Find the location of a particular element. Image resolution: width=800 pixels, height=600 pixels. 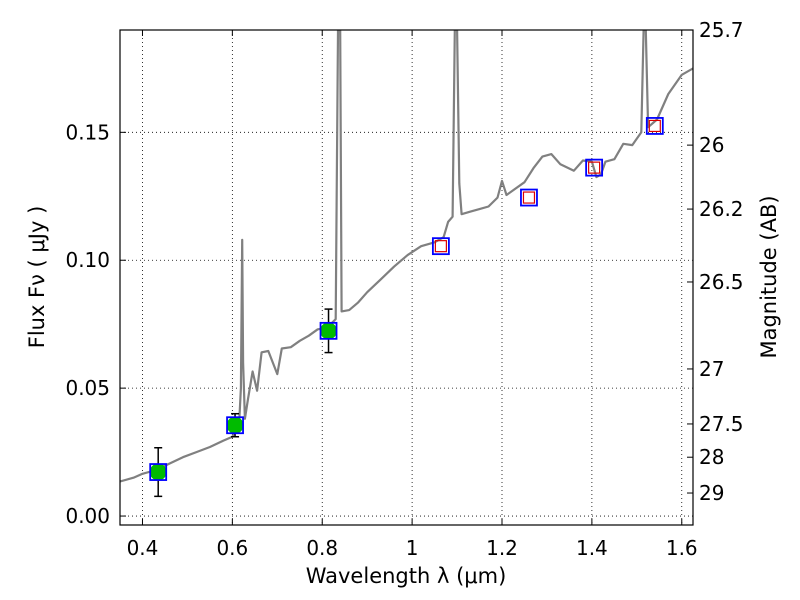

y2-tick-label: 26.2 is located at coordinates (721, 209).